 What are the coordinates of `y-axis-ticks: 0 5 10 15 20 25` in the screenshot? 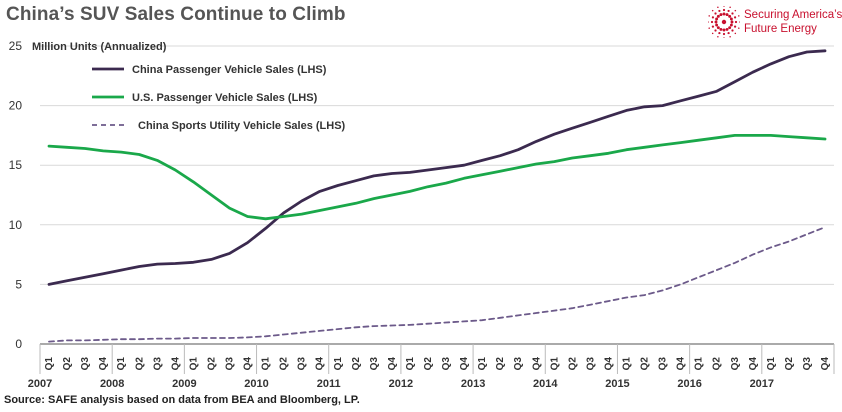 It's located at (16, 195).